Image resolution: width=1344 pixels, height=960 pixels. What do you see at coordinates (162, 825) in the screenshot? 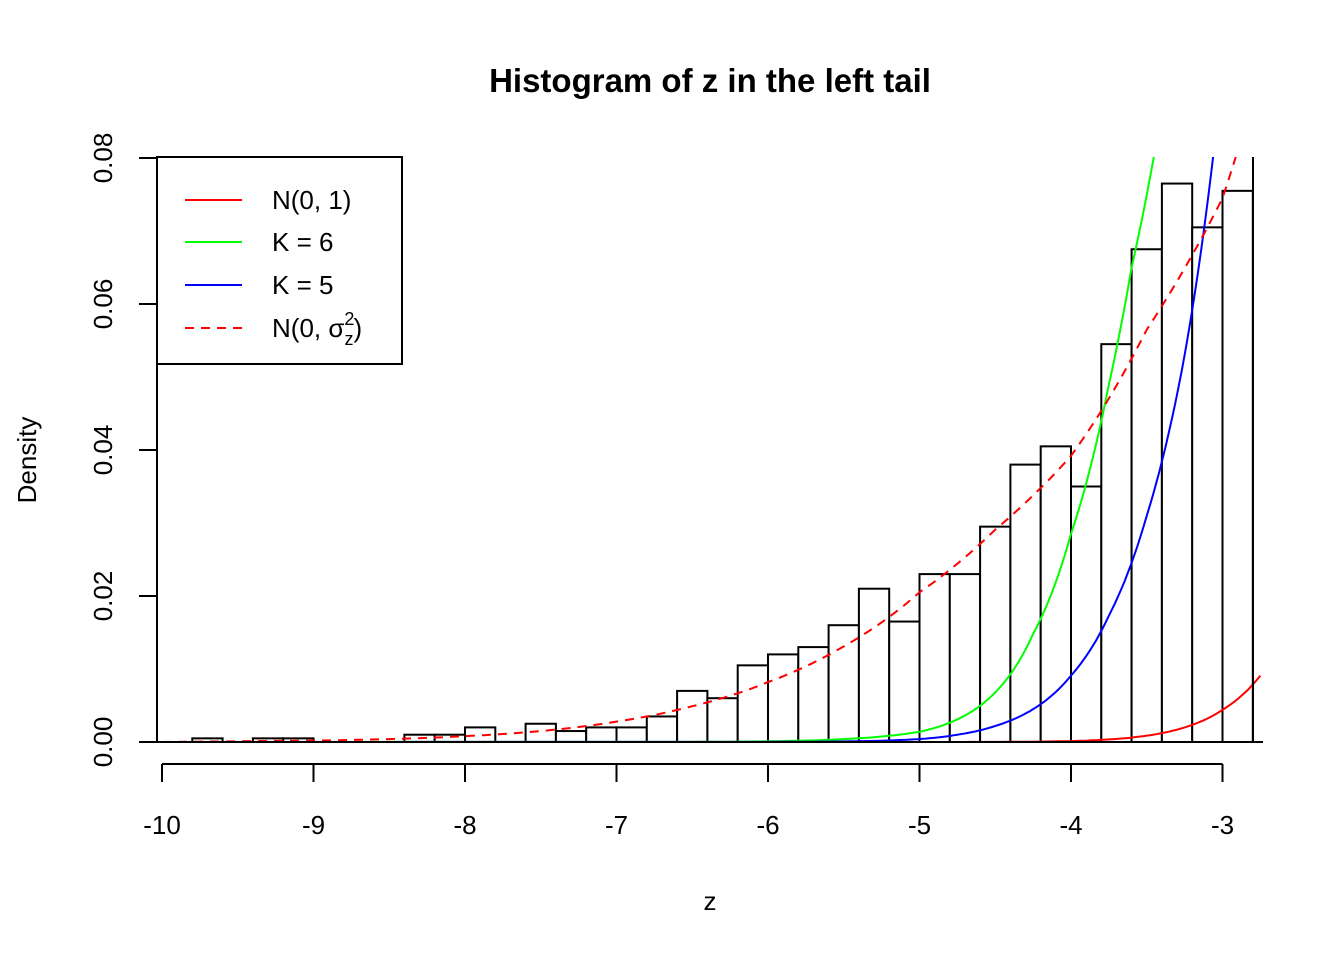
I see `x-tick-label: -10` at bounding box center [162, 825].